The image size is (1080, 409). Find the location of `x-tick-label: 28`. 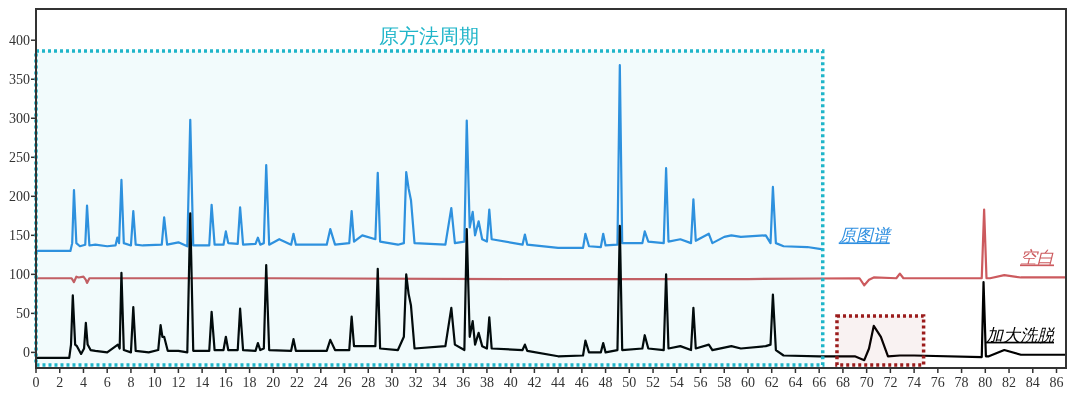

x-tick-label: 28 is located at coordinates (368, 382).